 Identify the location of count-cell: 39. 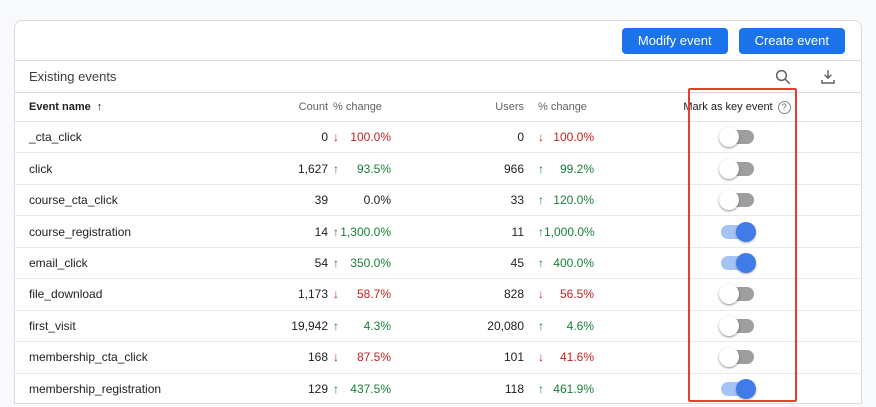
(321, 200).